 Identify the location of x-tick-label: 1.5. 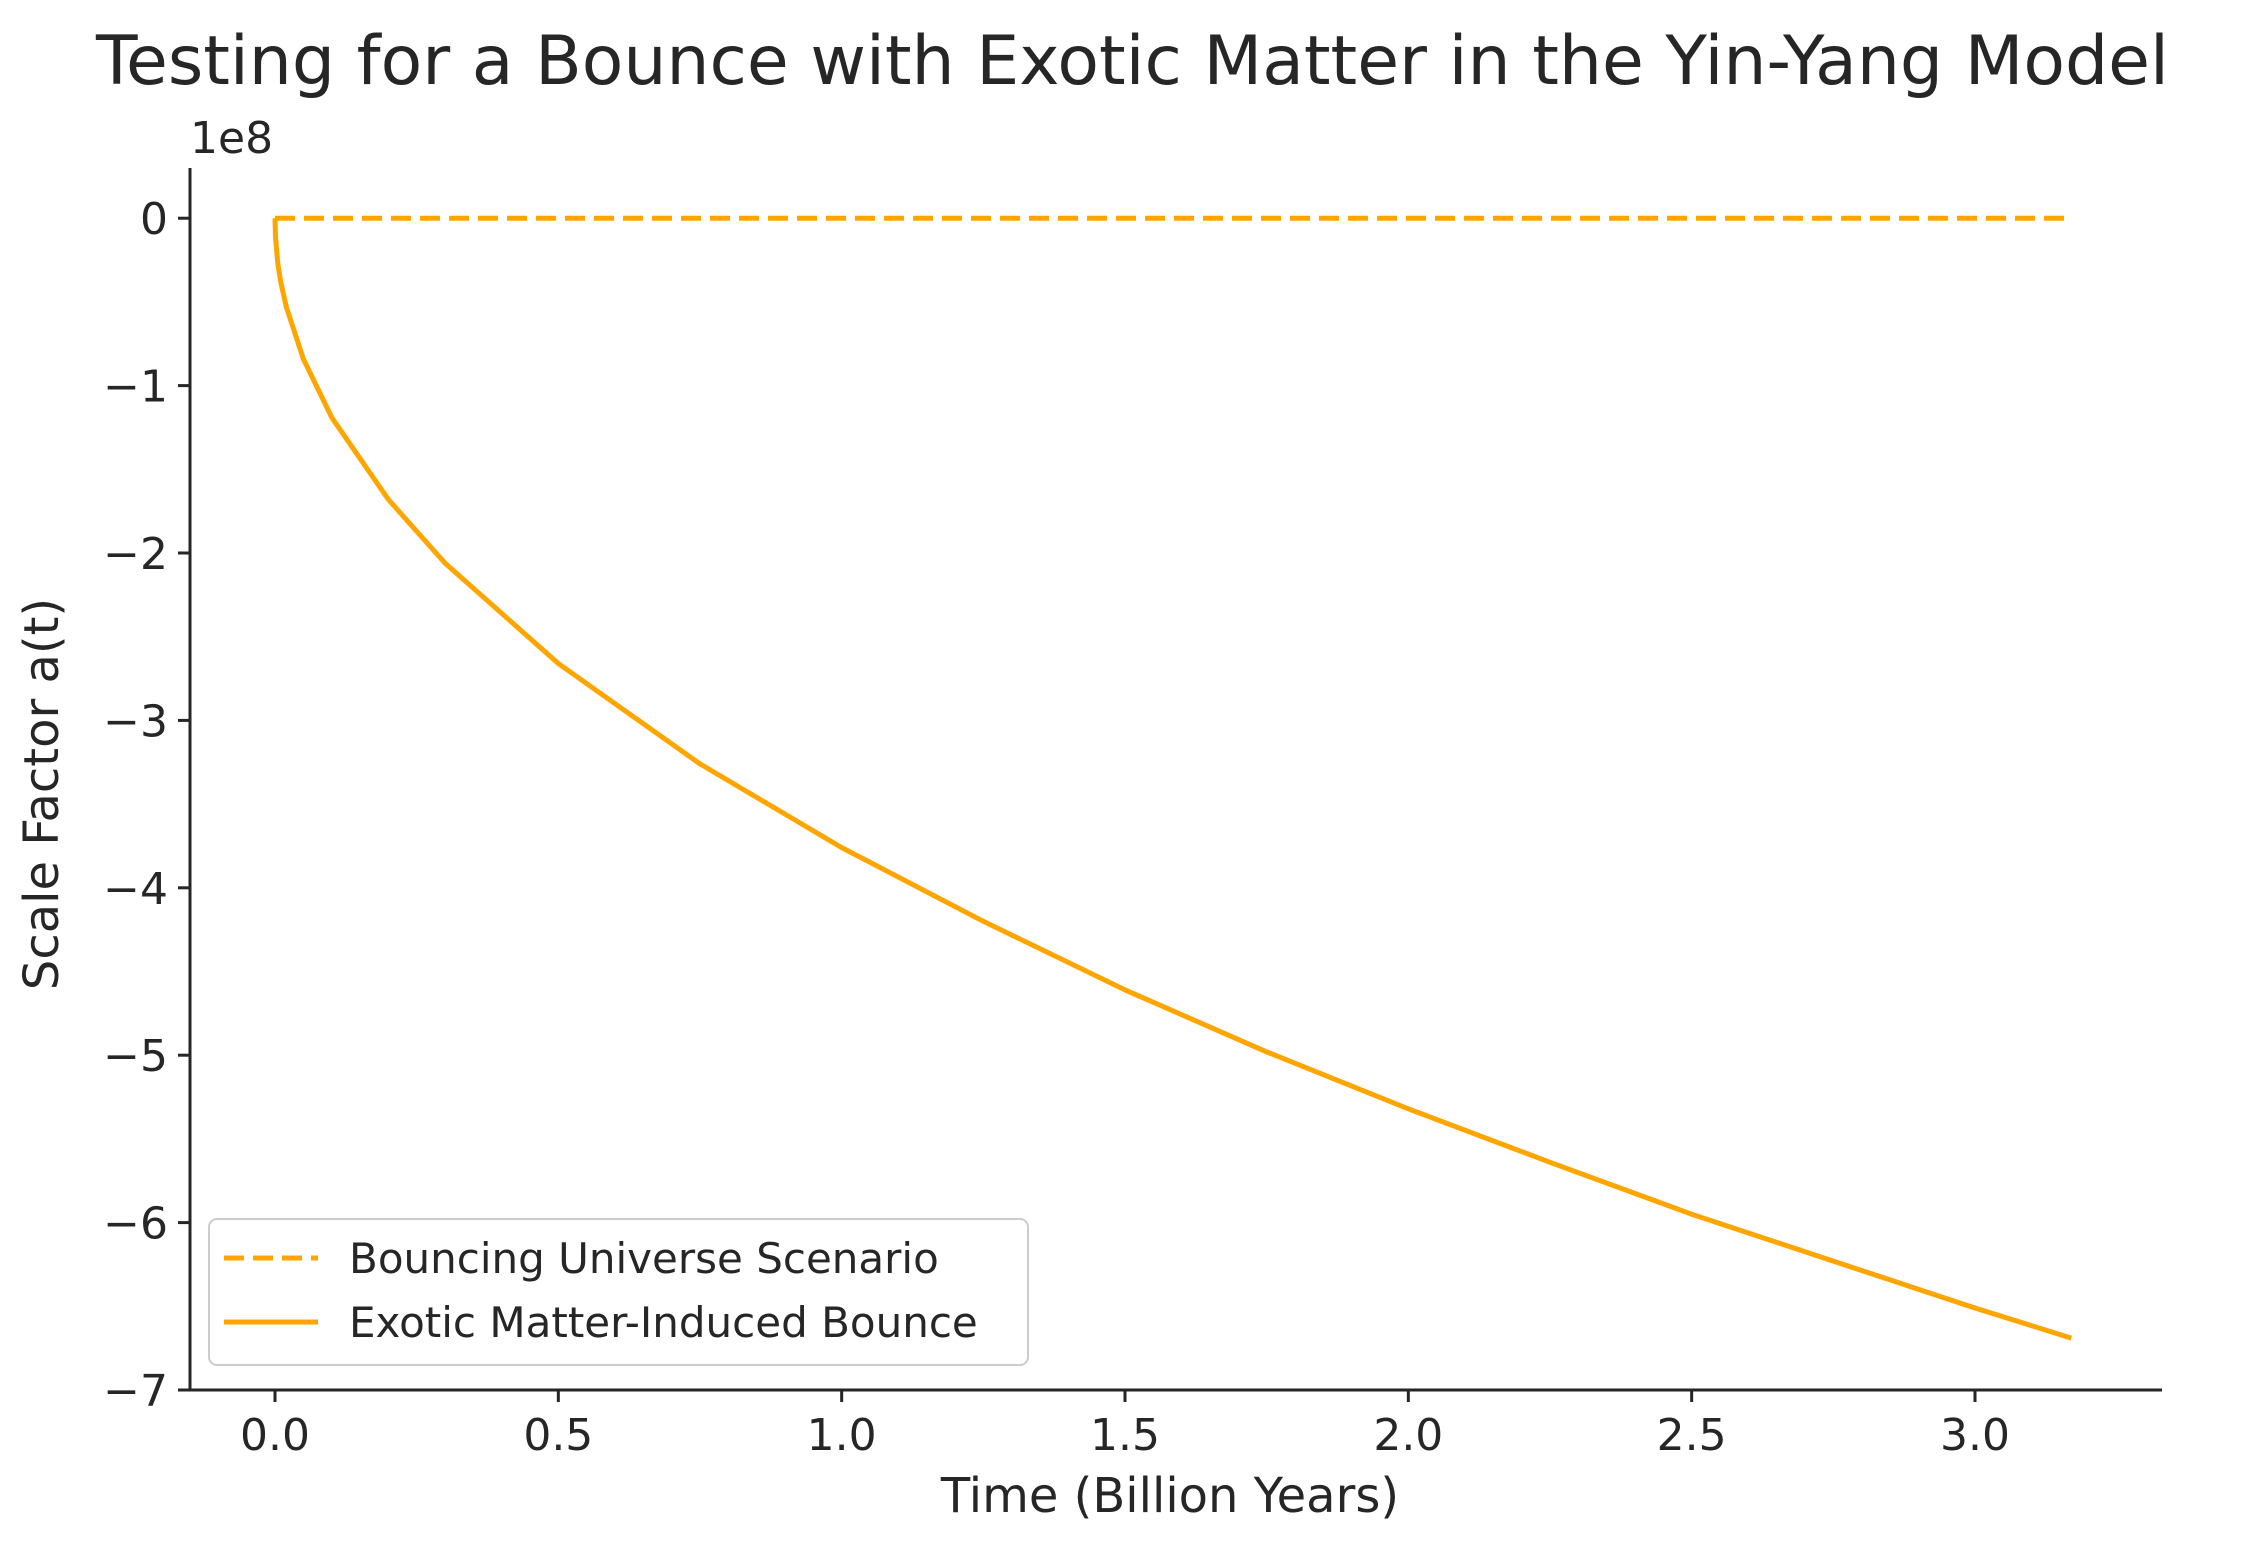
(1125, 1435).